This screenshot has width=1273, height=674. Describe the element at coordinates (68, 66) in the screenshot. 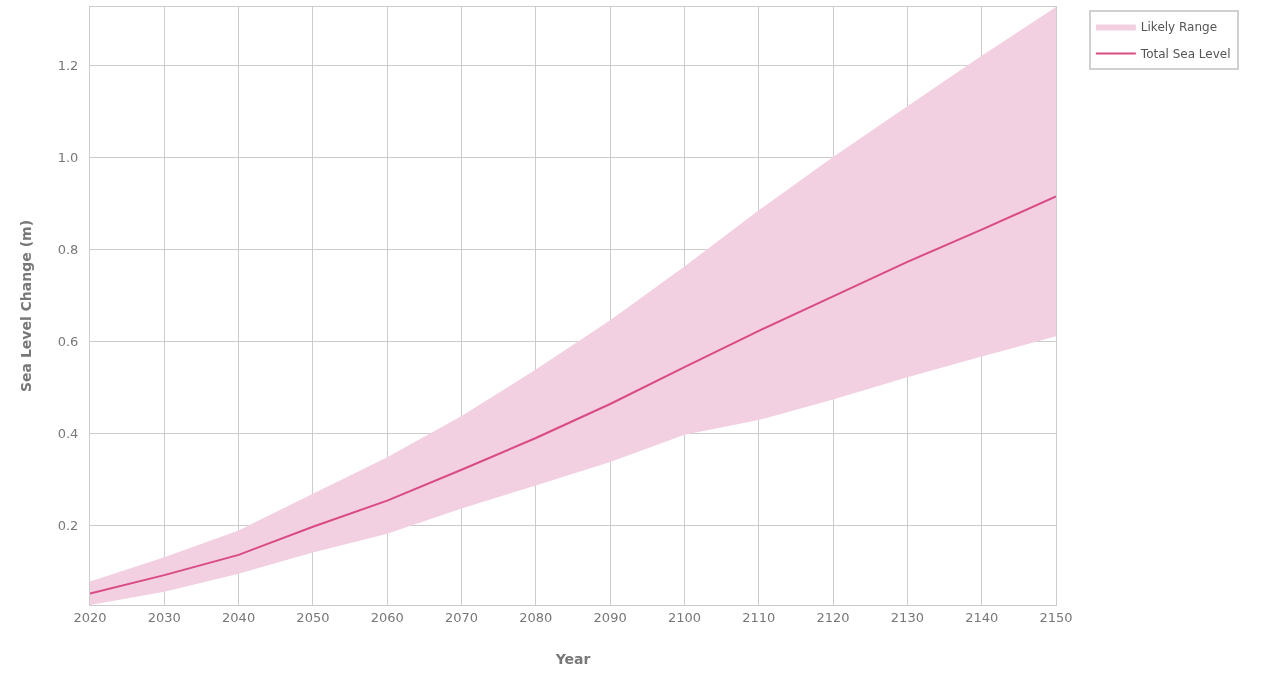

I see `y-tick-label: 1.2` at that location.